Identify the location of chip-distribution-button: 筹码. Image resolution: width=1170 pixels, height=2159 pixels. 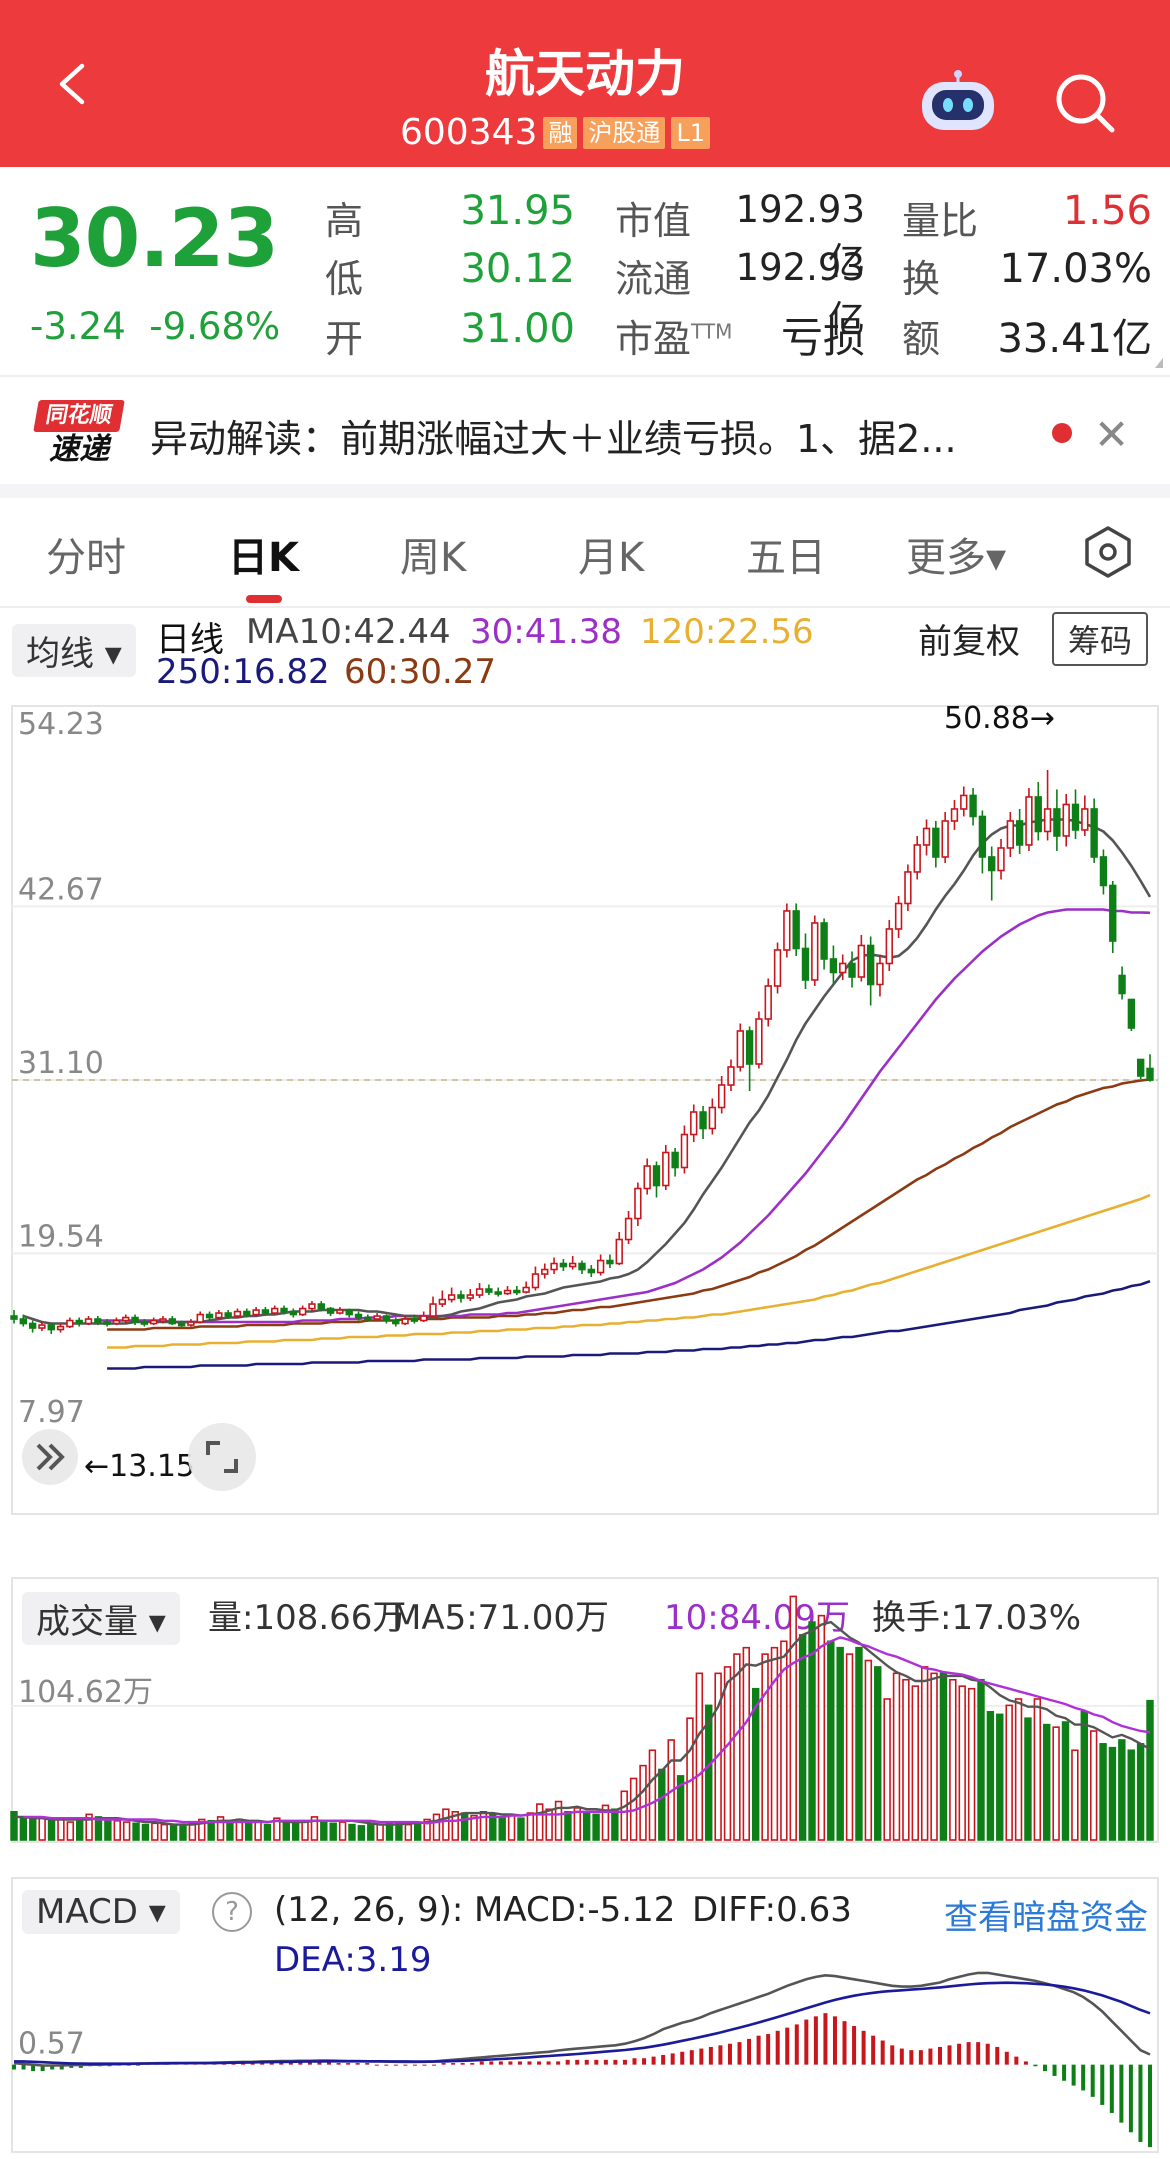
(1100, 639).